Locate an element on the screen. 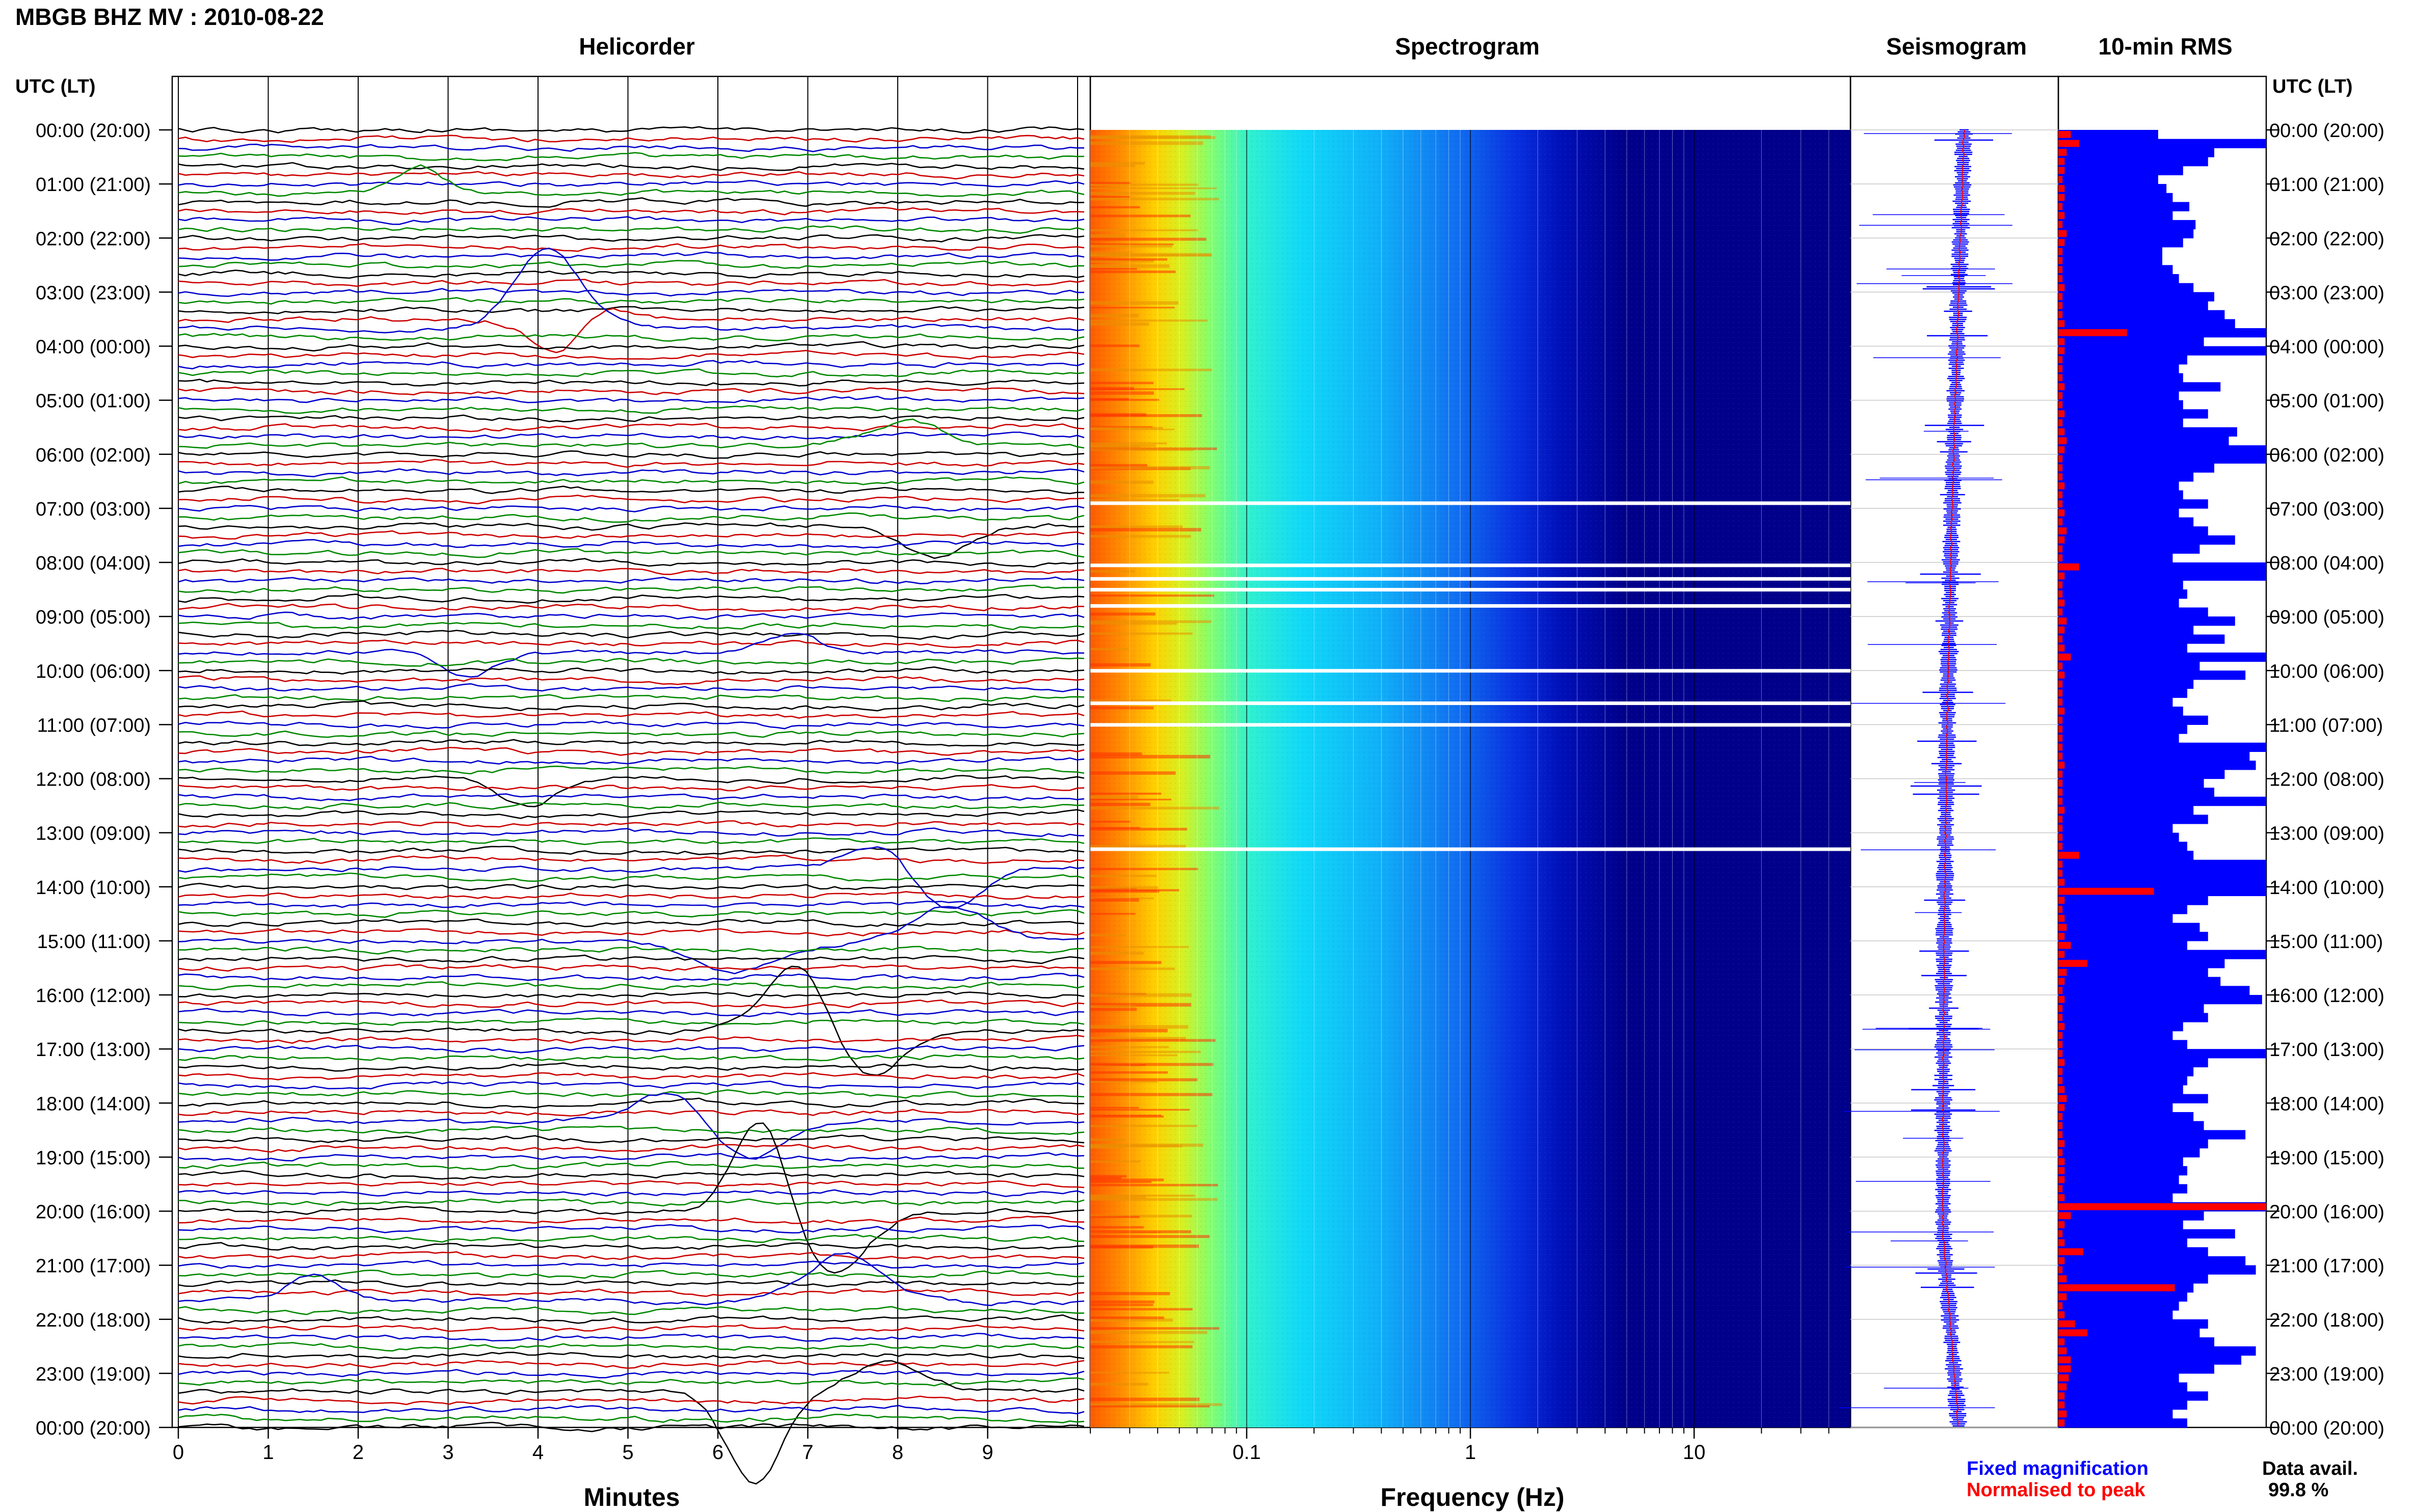 This screenshot has height=1512, width=2415. legend-normalised: Normalised to peak is located at coordinates (2056, 1490).